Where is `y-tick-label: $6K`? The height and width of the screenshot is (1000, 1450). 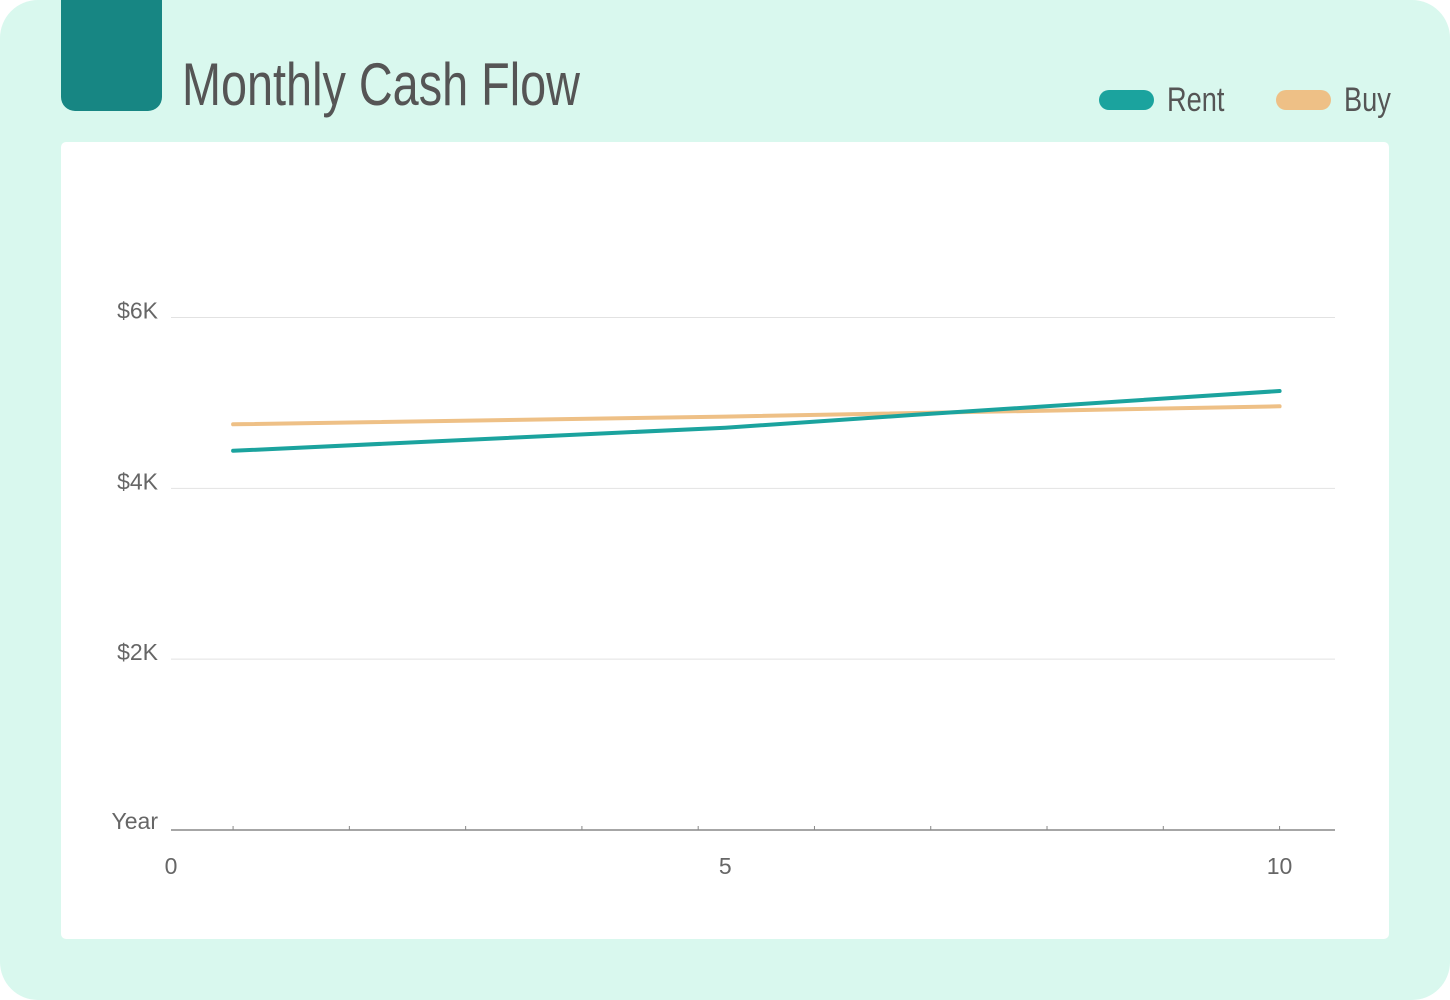
y-tick-label: $6K is located at coordinates (138, 311).